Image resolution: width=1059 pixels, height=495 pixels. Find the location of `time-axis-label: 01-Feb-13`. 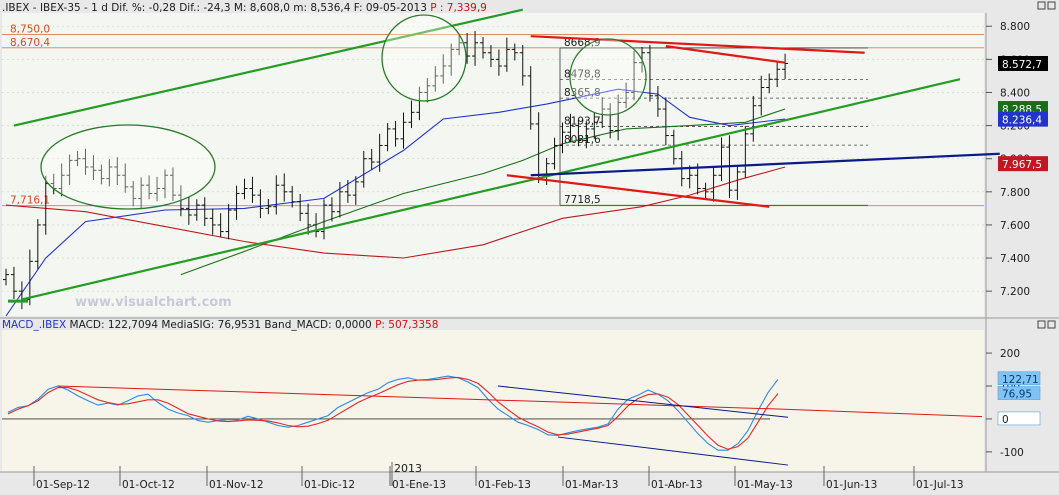

time-axis-label: 01-Feb-13 is located at coordinates (504, 485).